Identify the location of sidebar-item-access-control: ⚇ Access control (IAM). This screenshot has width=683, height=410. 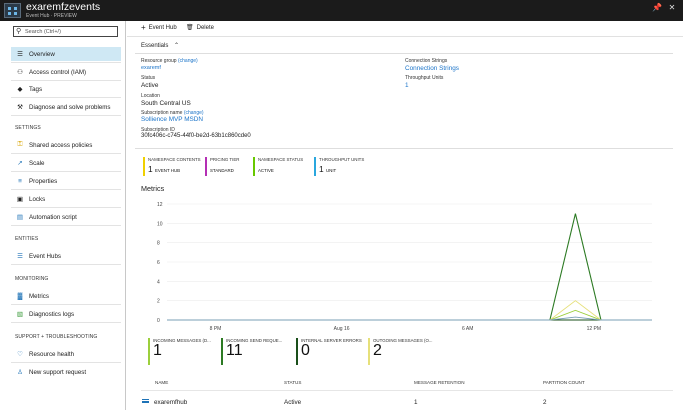
(66, 72).